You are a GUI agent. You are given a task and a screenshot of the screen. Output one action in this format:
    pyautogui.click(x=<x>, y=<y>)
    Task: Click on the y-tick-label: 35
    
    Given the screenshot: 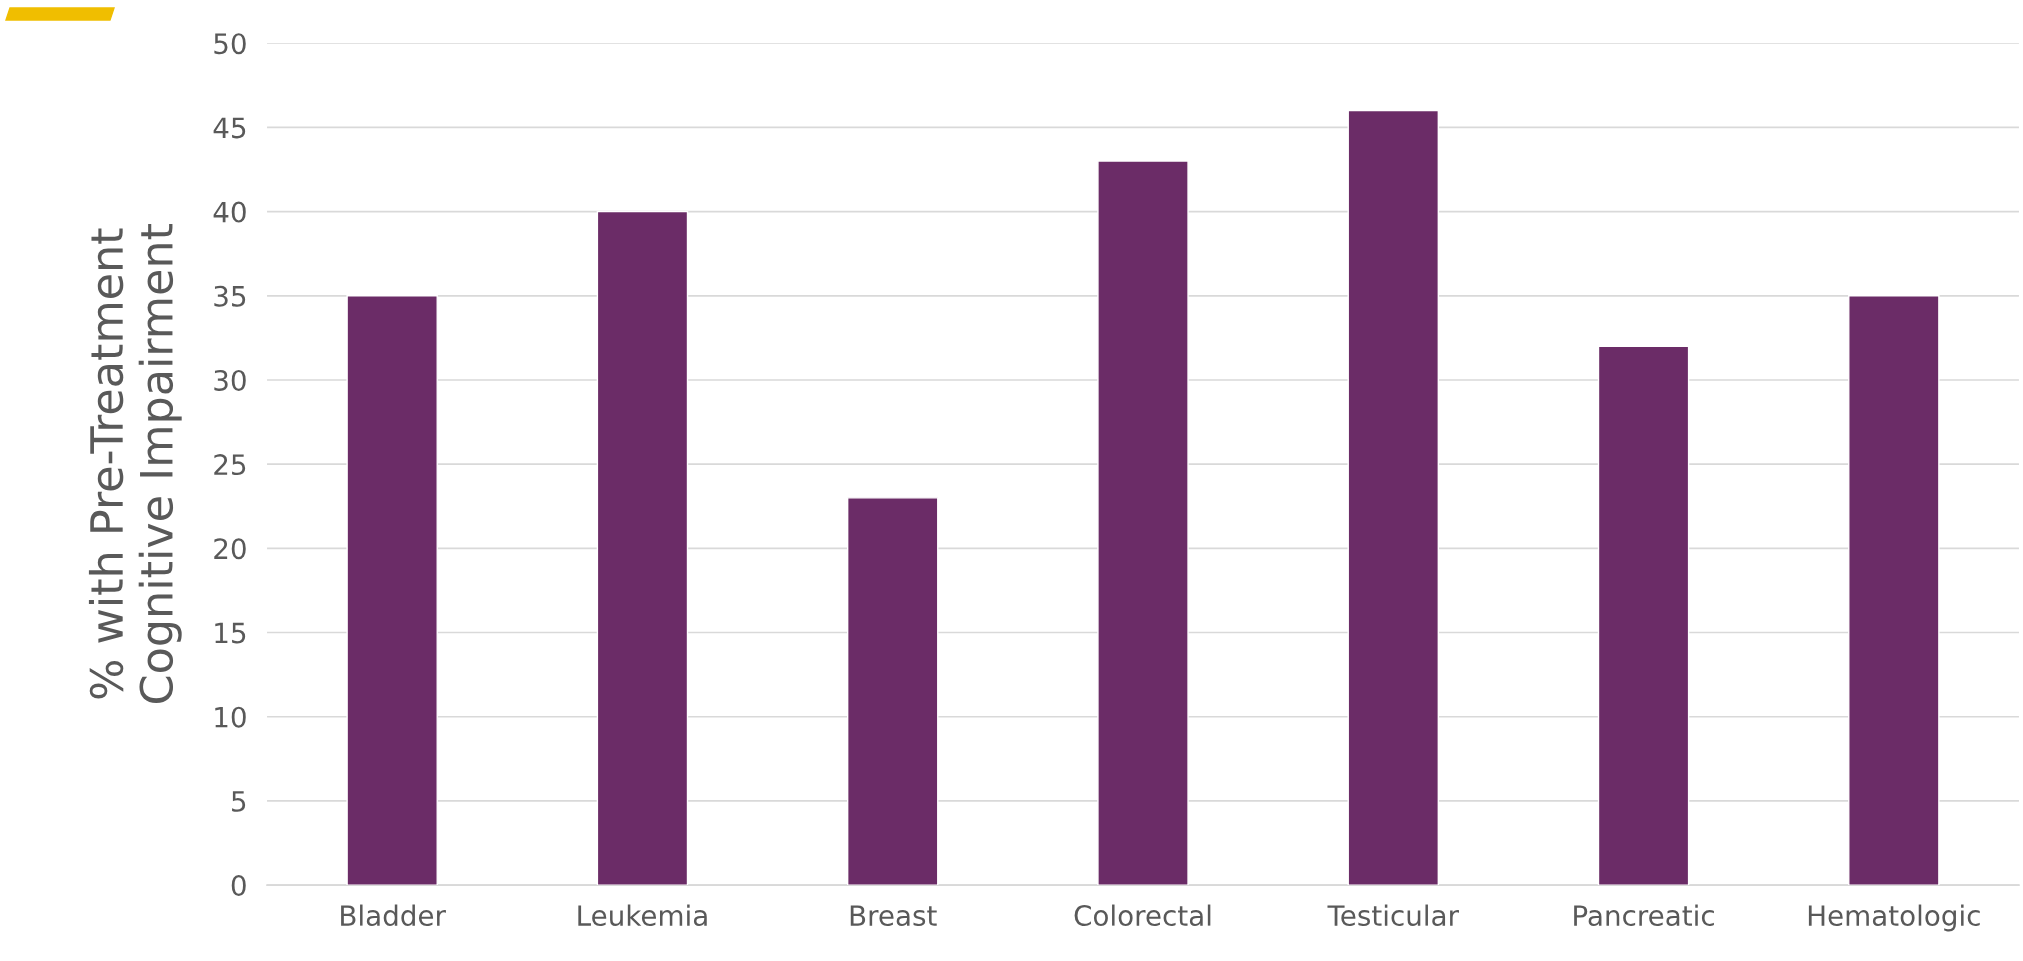 What is the action you would take?
    pyautogui.click(x=230, y=296)
    